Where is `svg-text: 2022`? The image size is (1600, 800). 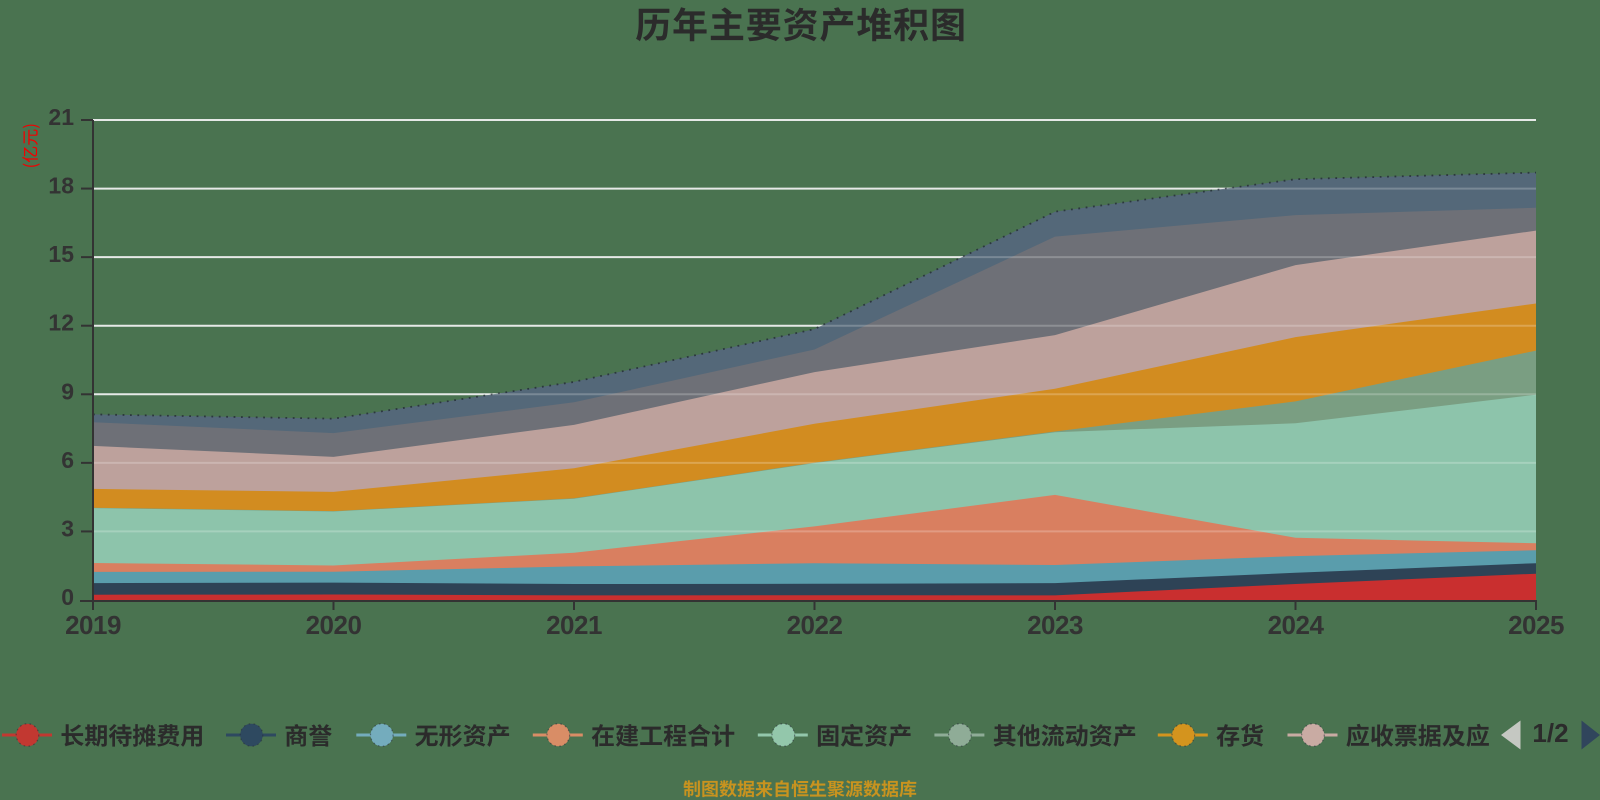
svg-text: 2022 is located at coordinates (815, 625).